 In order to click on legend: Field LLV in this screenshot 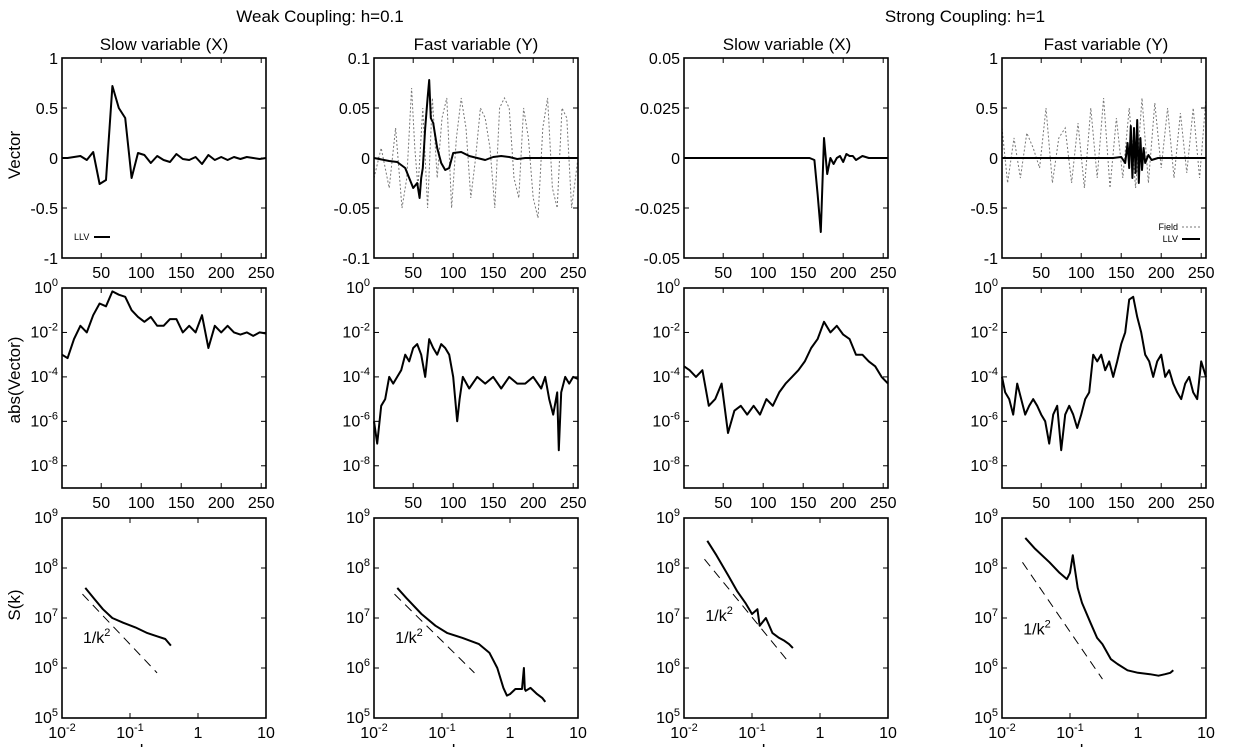, I will do `click(1179, 233)`.